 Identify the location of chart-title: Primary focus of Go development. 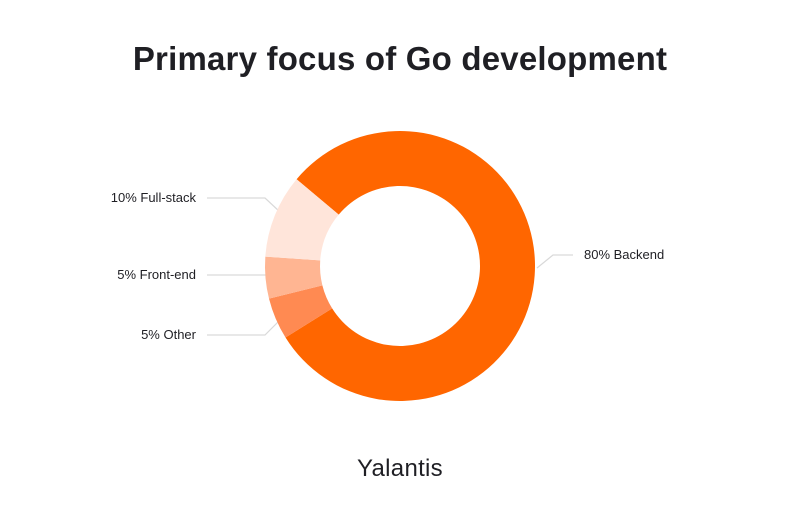
(400, 58).